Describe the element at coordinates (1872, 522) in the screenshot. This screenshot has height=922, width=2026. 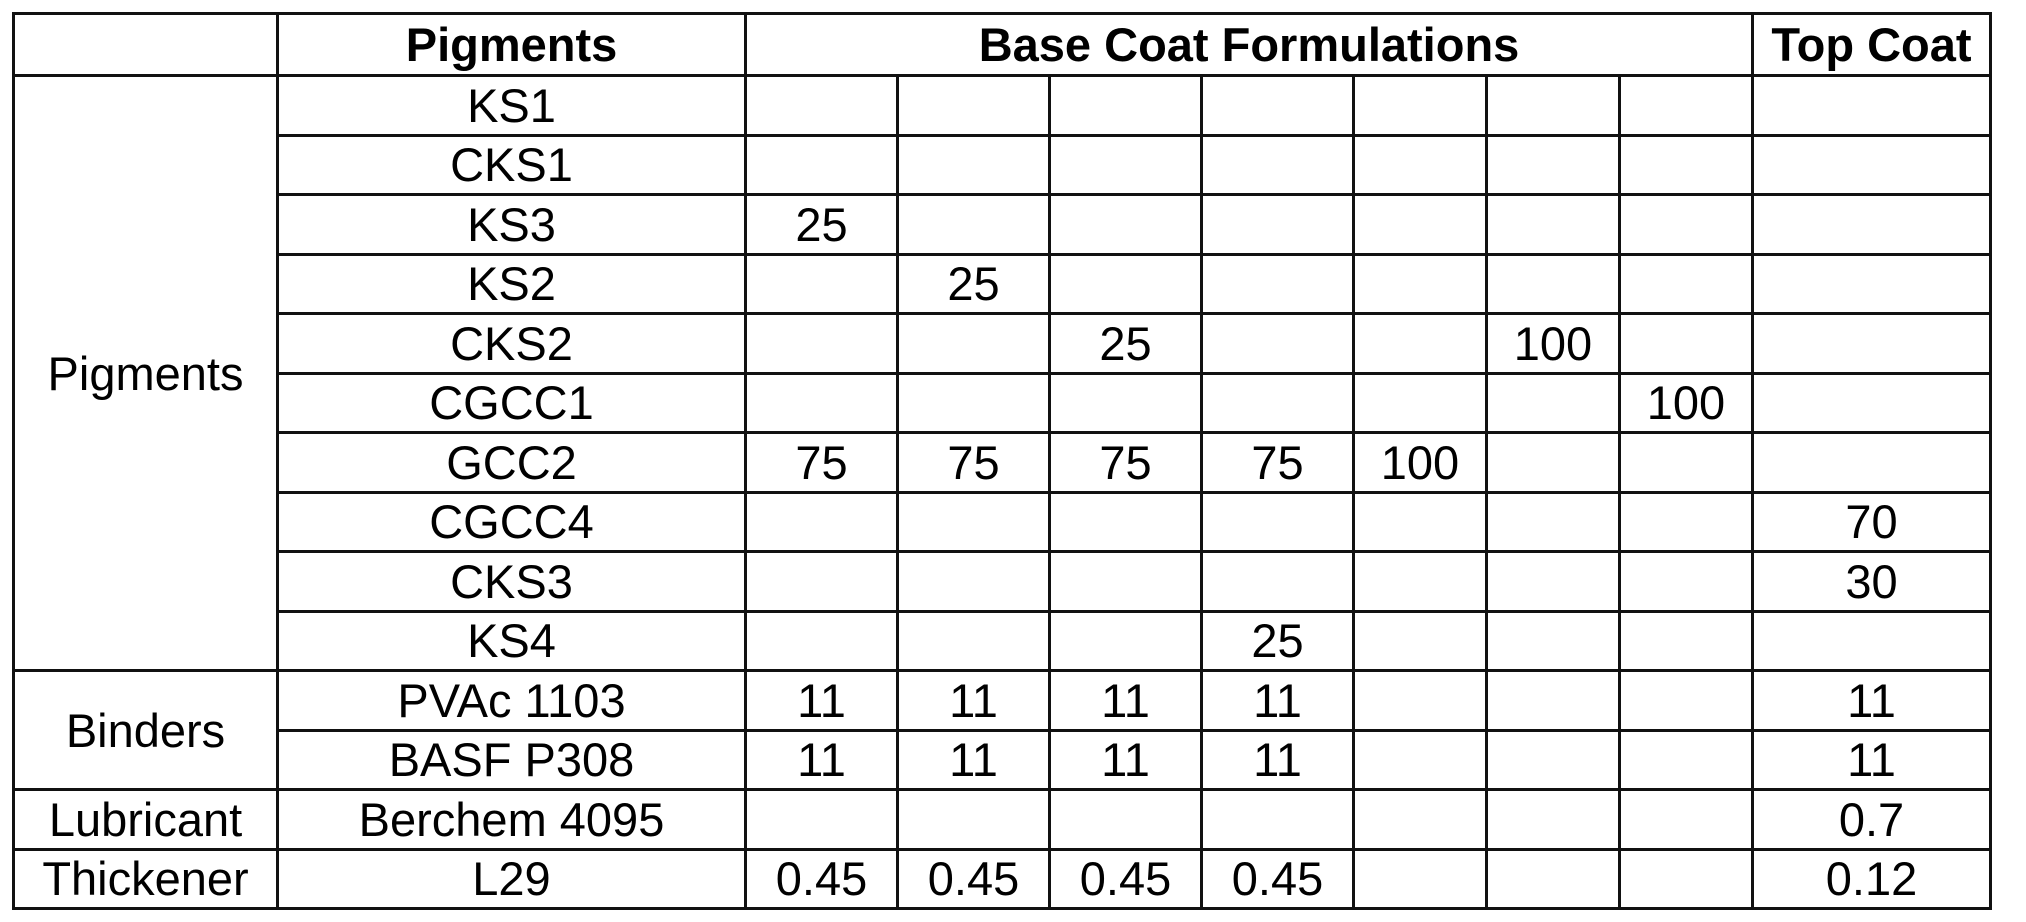
I see `top-coat-value-cell: 70` at that location.